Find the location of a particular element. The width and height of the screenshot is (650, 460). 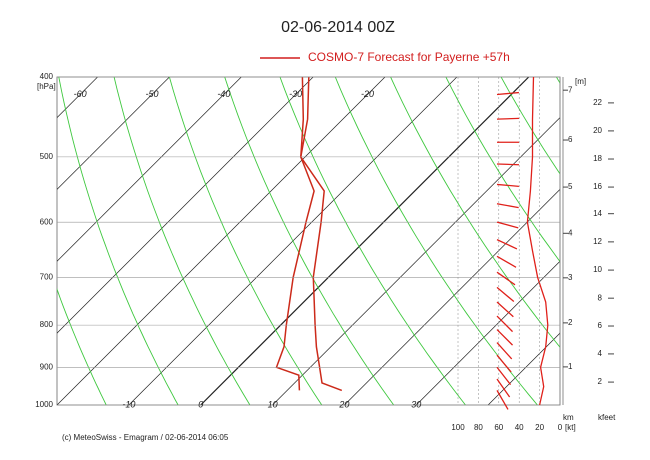

wind-speed-line is located at coordinates (537, 241).